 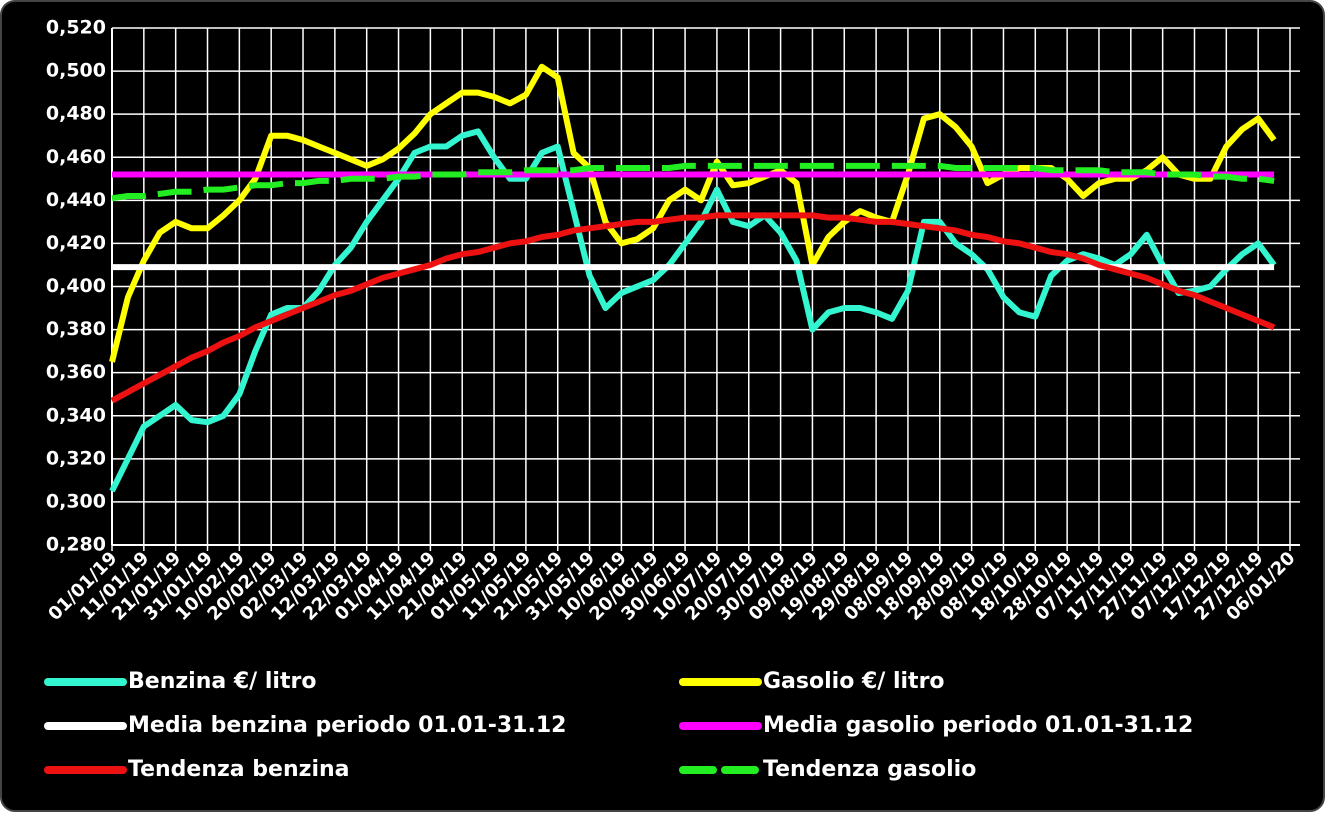 I want to click on y-tick-label: 0,380, so click(x=76, y=329).